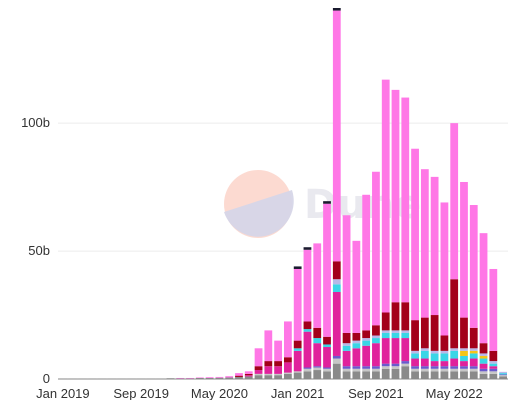 Image resolution: width=520 pixels, height=400 pixels. I want to click on dune-logo-lower-half, so click(259, 213).